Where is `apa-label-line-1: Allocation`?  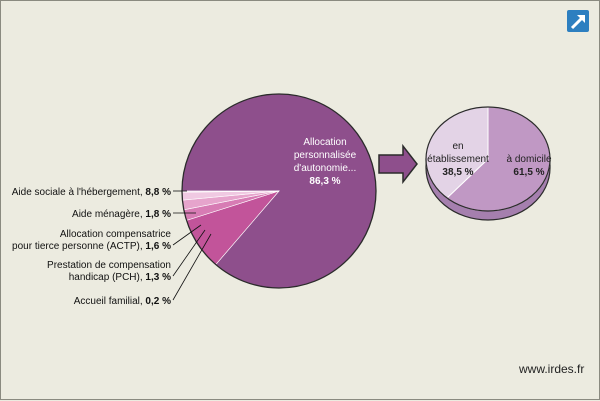 apa-label-line-1: Allocation is located at coordinates (324, 142).